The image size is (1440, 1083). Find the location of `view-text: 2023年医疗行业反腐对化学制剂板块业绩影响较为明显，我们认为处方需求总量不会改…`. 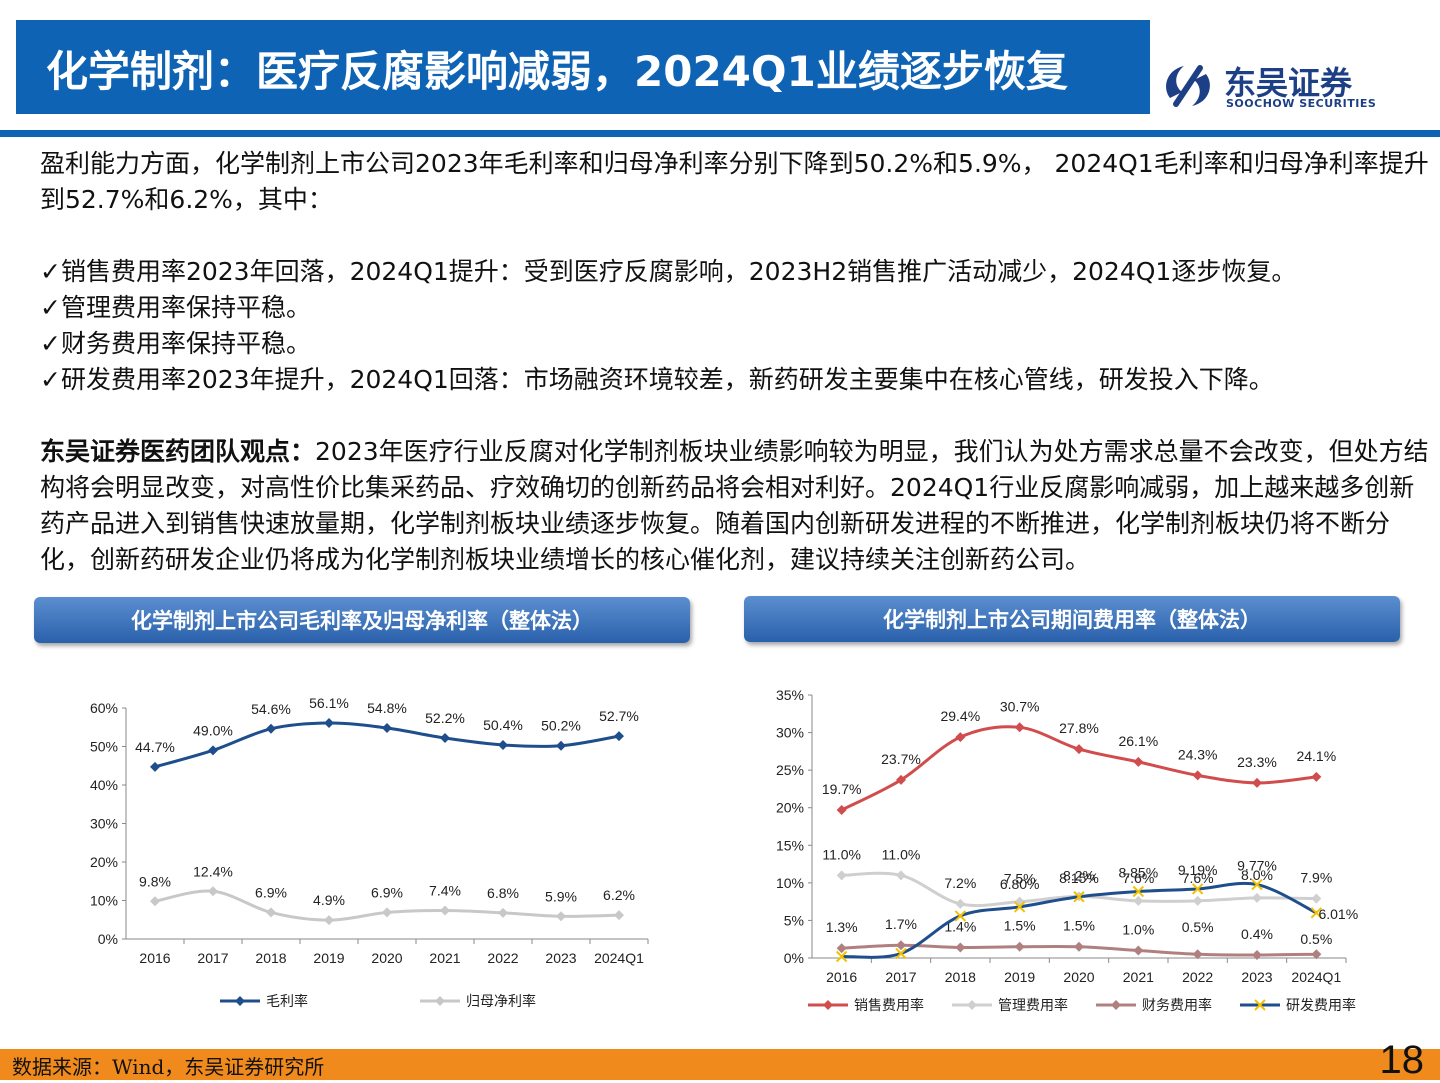

view-text: 2023年医疗行业反腐对化学制剂板块业绩影响较为明显，我们认为处方需求总量不会改… is located at coordinates (734, 505).